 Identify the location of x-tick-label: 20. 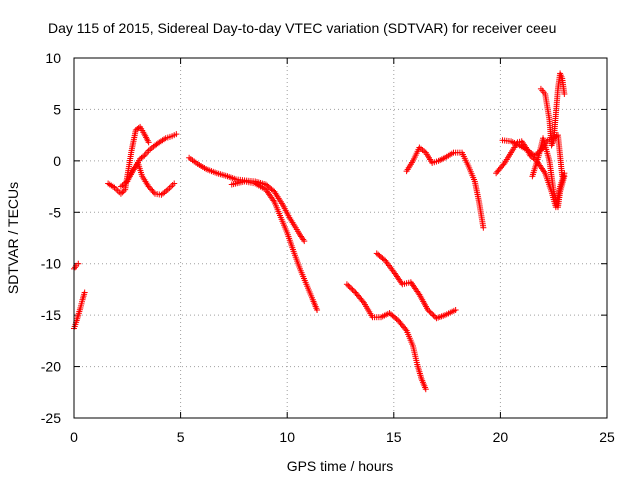
(501, 437).